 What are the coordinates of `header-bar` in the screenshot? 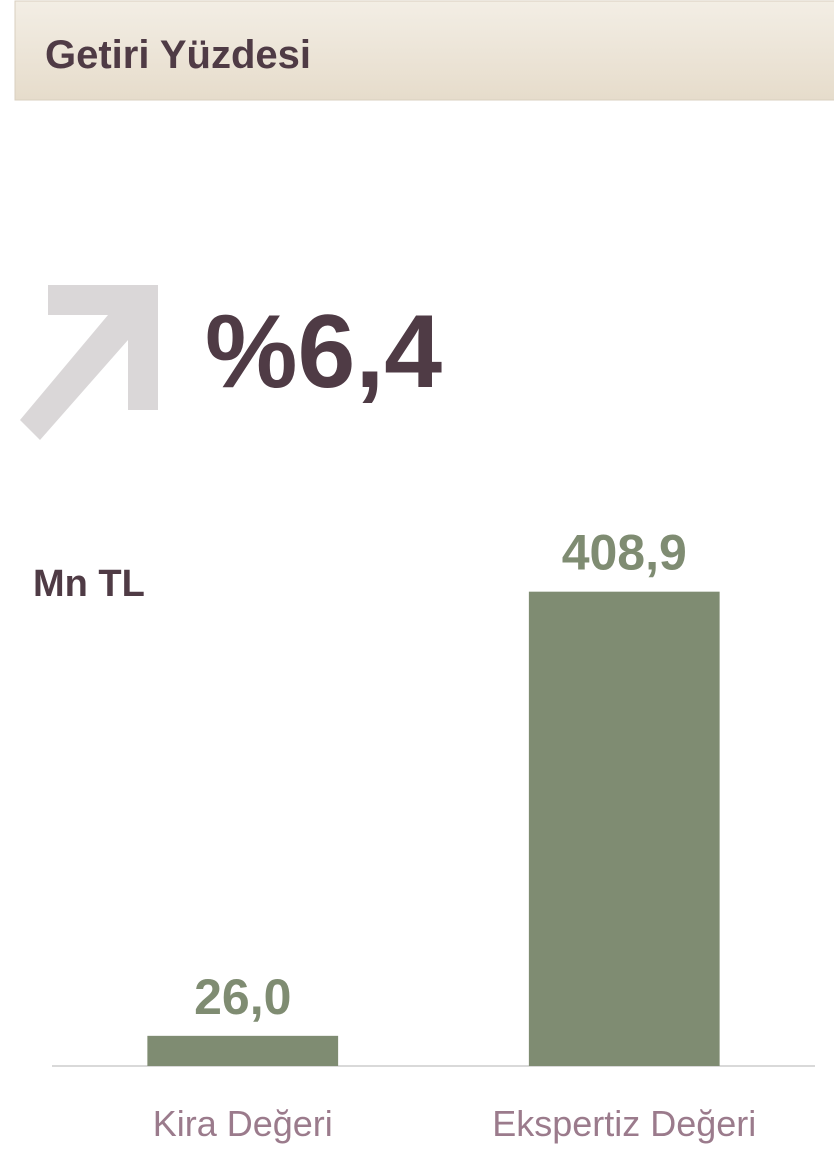 It's located at (424, 50).